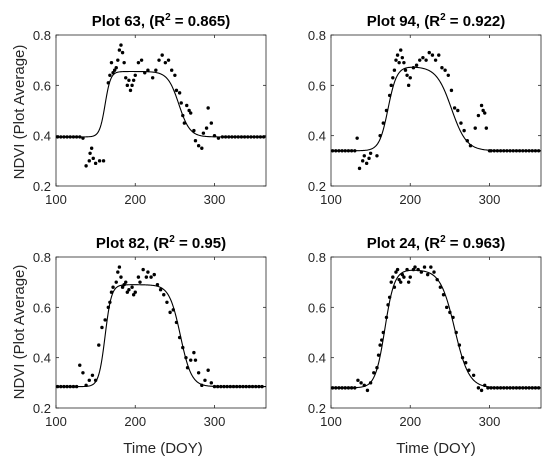  Describe the element at coordinates (317, 136) in the screenshot. I see `y-tick-label: 0.4` at that location.